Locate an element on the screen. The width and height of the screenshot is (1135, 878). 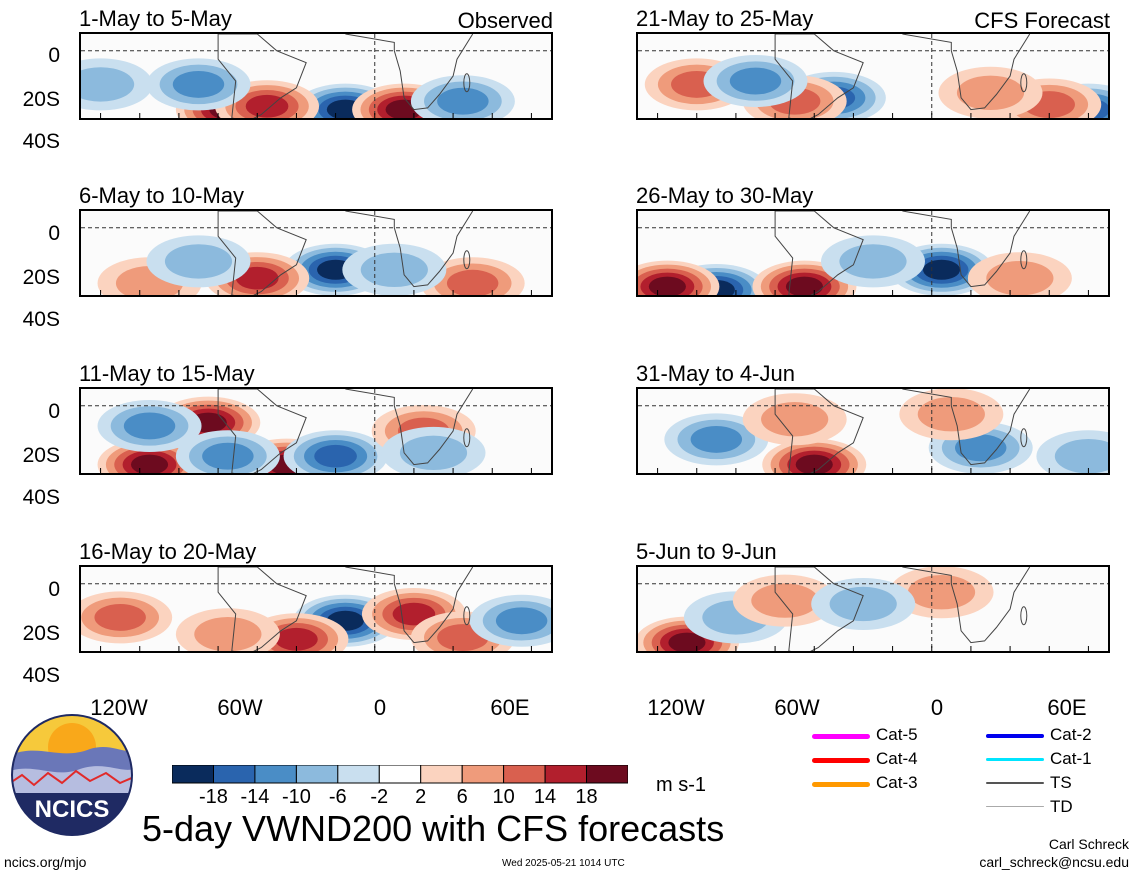
colorbar-tick-label: -14 is located at coordinates (255, 797).